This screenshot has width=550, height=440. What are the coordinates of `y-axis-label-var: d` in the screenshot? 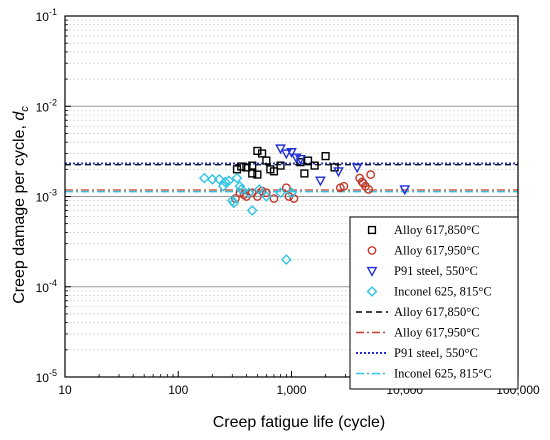 It's located at (19, 116).